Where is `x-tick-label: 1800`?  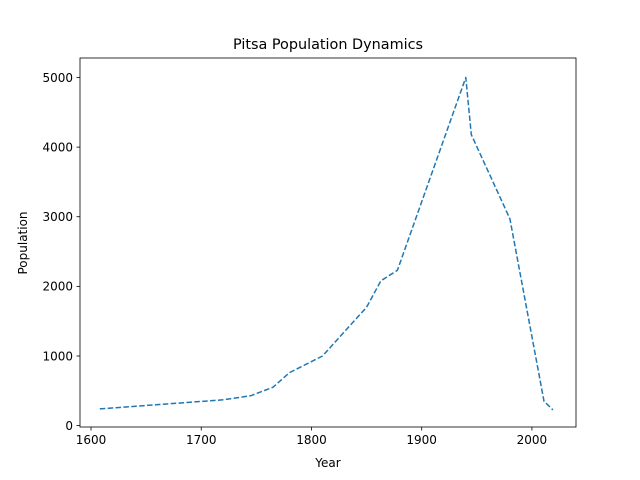 x-tick-label: 1800 is located at coordinates (311, 440).